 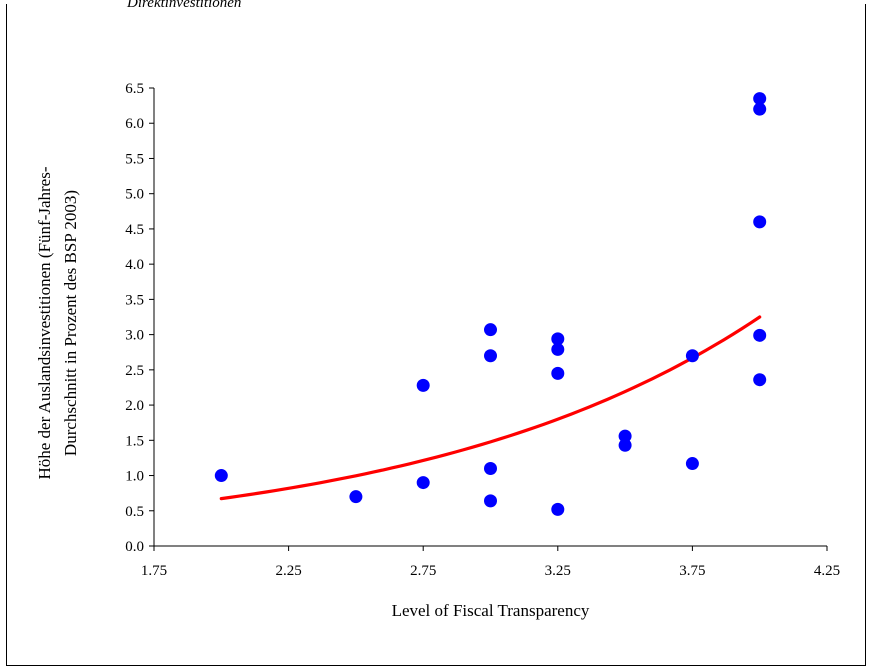 I want to click on y-tick-label: 4.5, so click(x=134, y=230).